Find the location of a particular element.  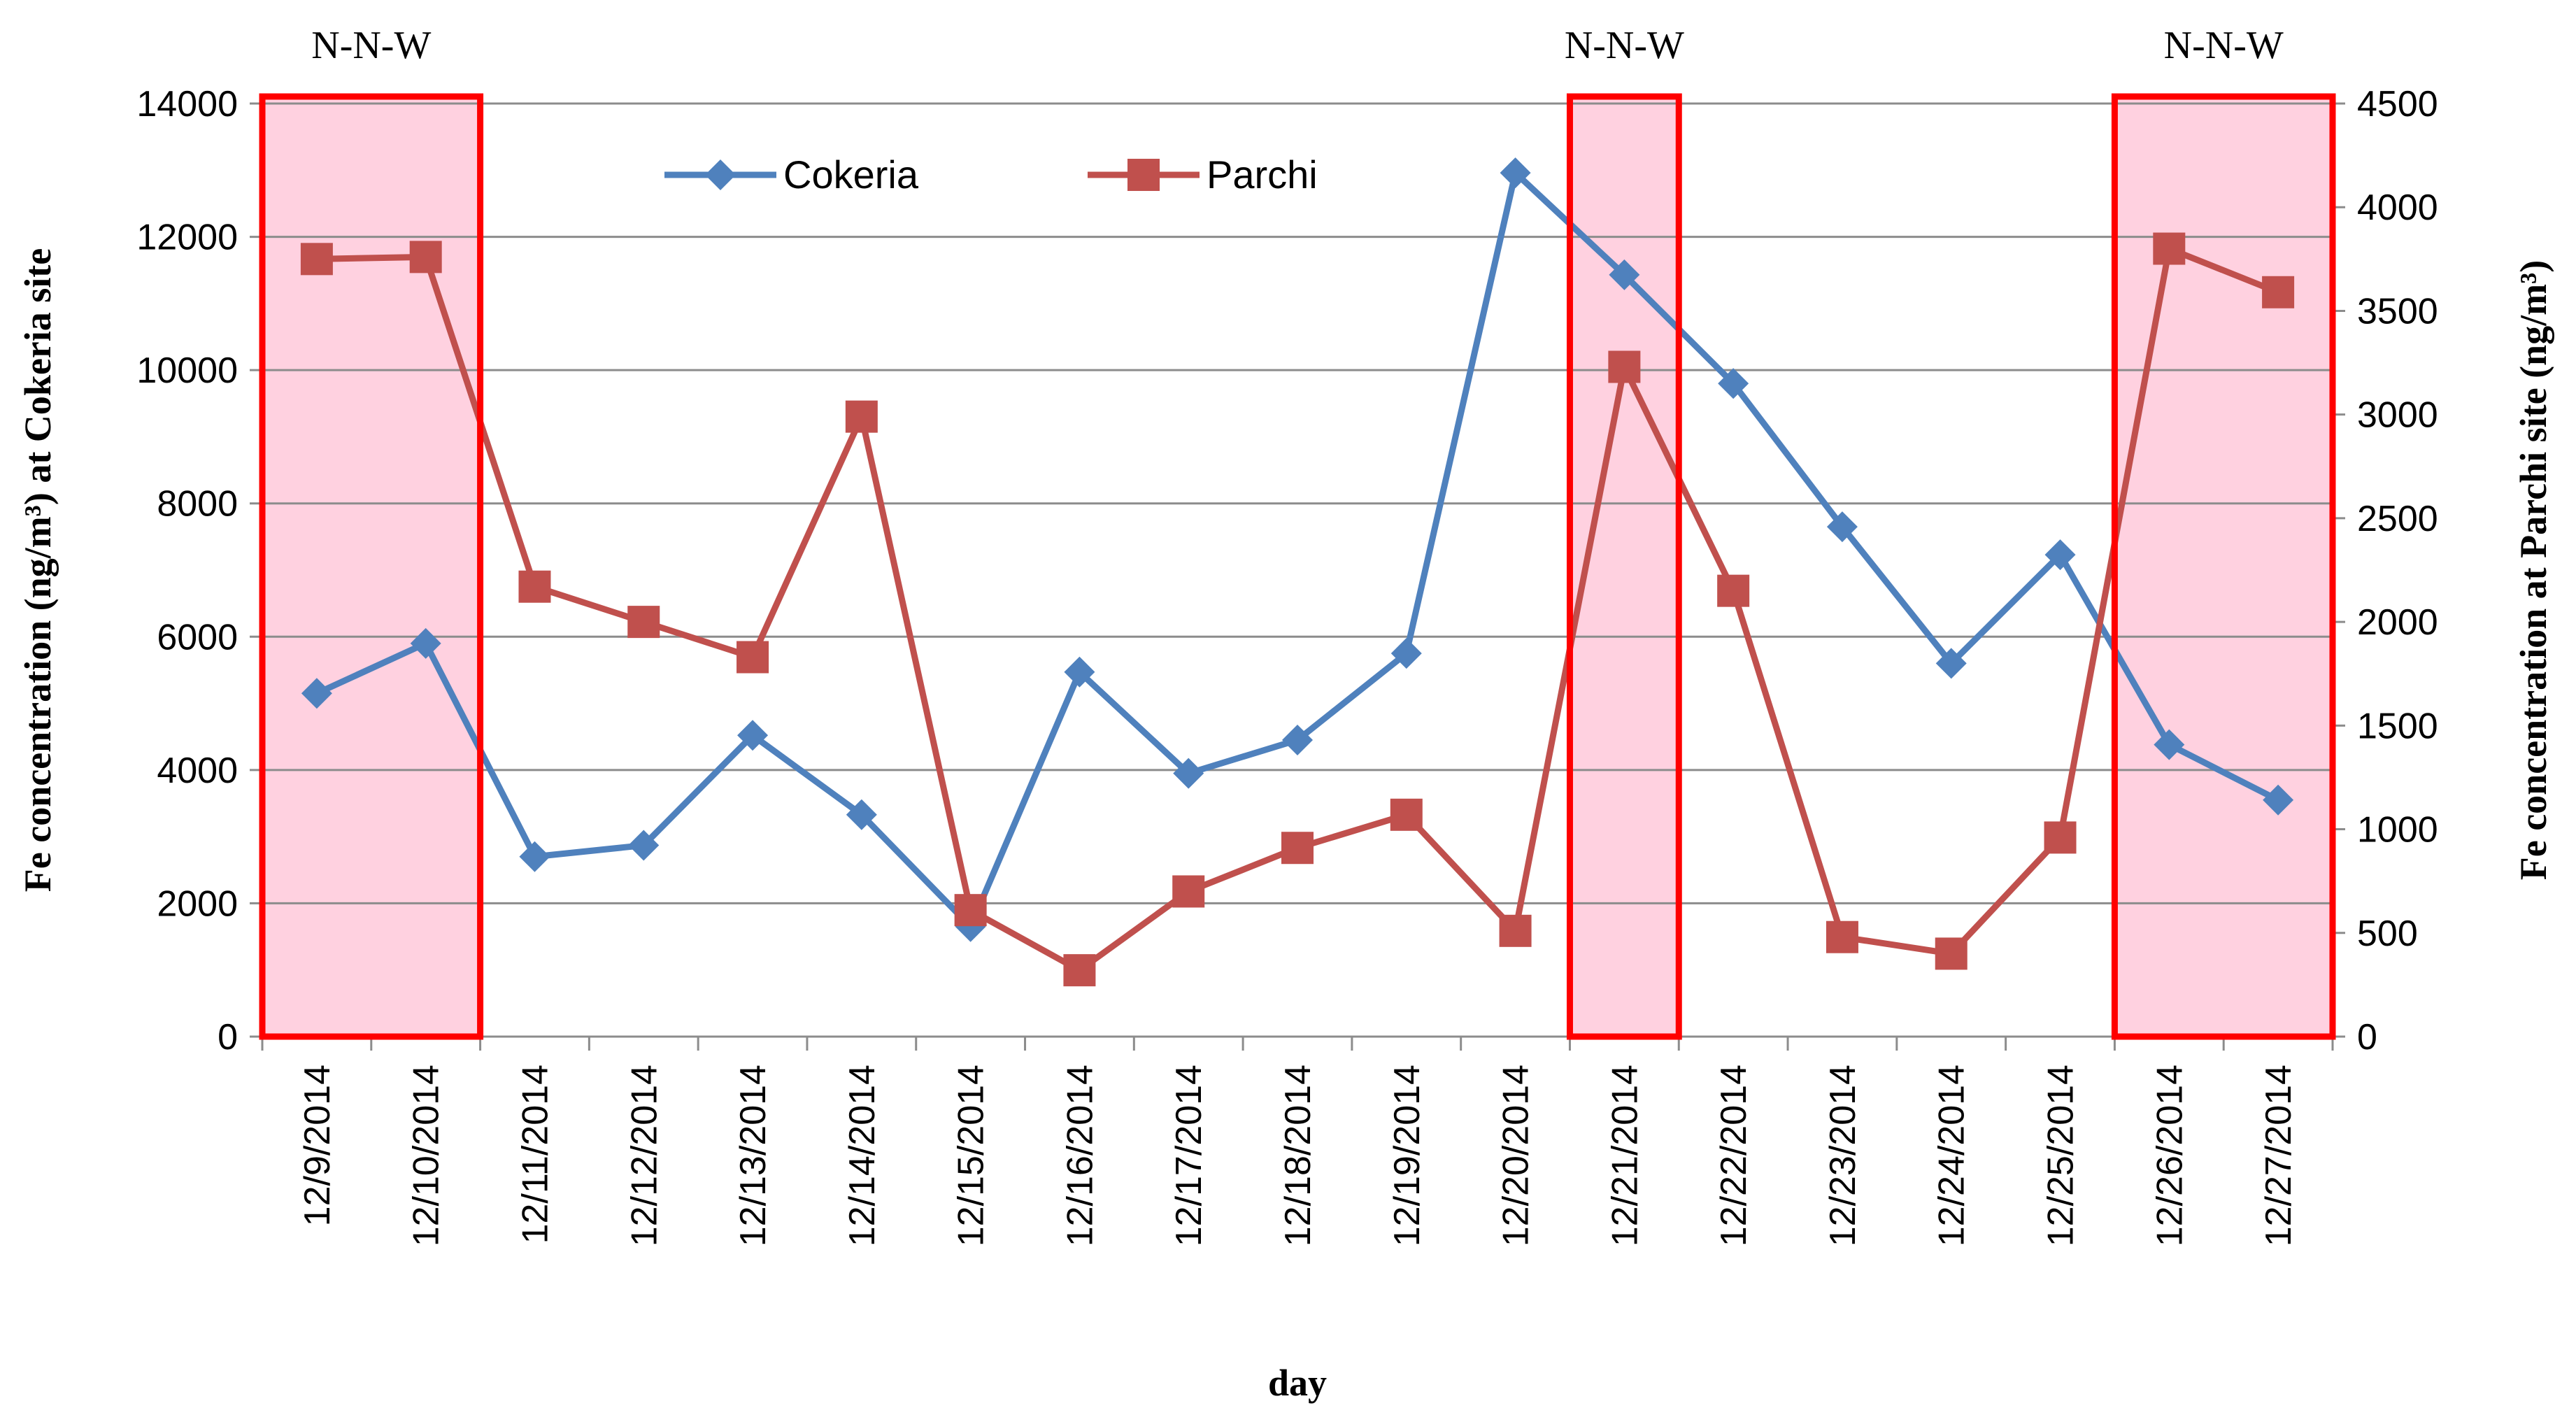

y-tick-label-right: 3000 is located at coordinates (2397, 415).